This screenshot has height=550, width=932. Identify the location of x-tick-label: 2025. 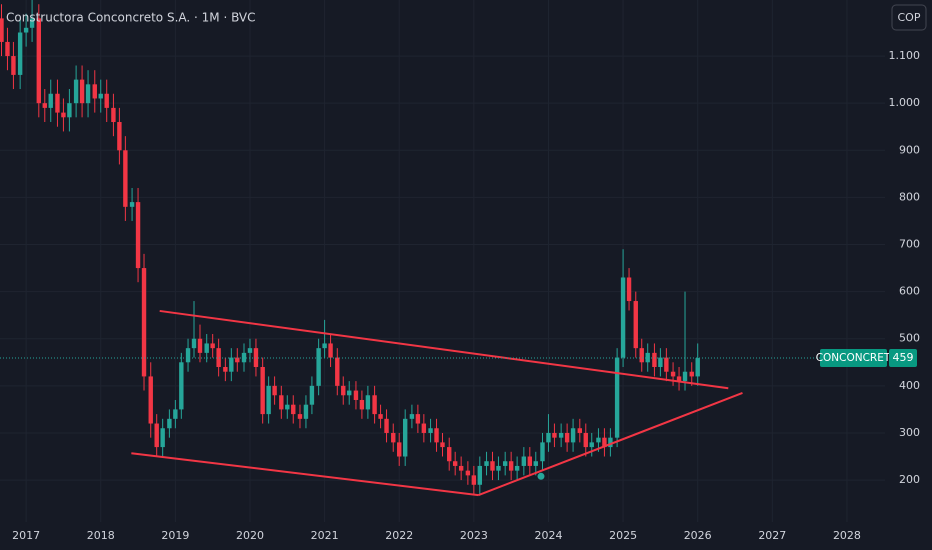
(623, 535).